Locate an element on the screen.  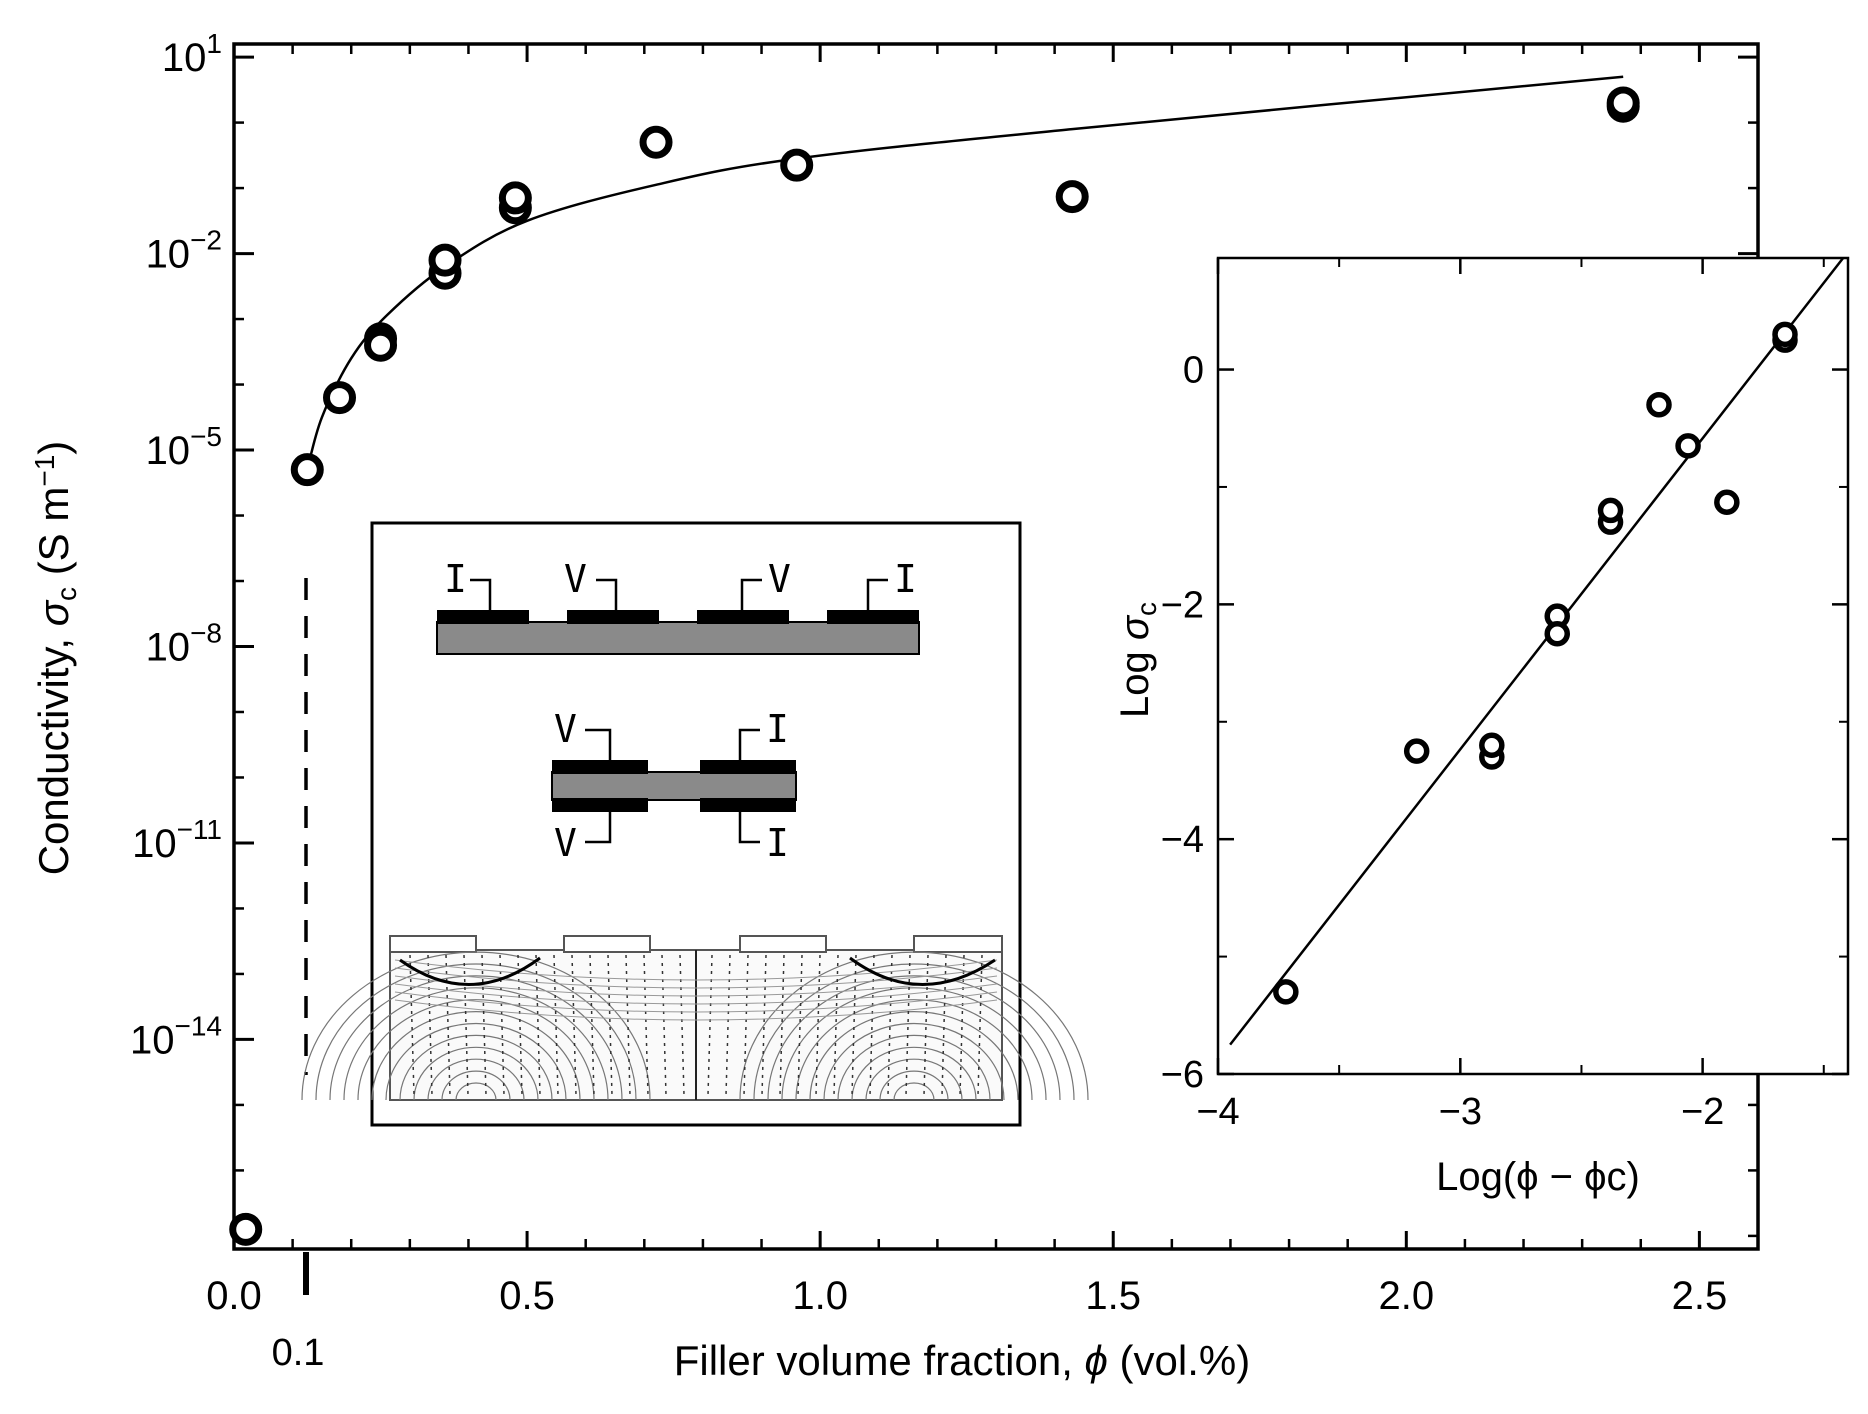
main-y-tick-label: 10⁻² is located at coordinates (184, 251).